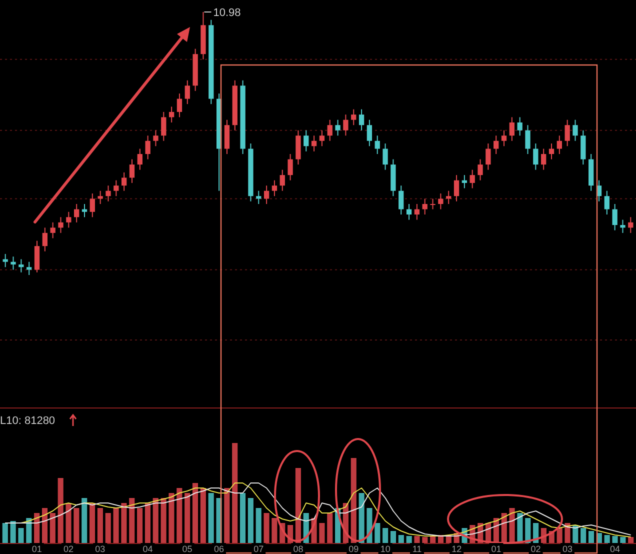 The width and height of the screenshot is (636, 554). I want to click on x-tick-label: 05, so click(187, 549).